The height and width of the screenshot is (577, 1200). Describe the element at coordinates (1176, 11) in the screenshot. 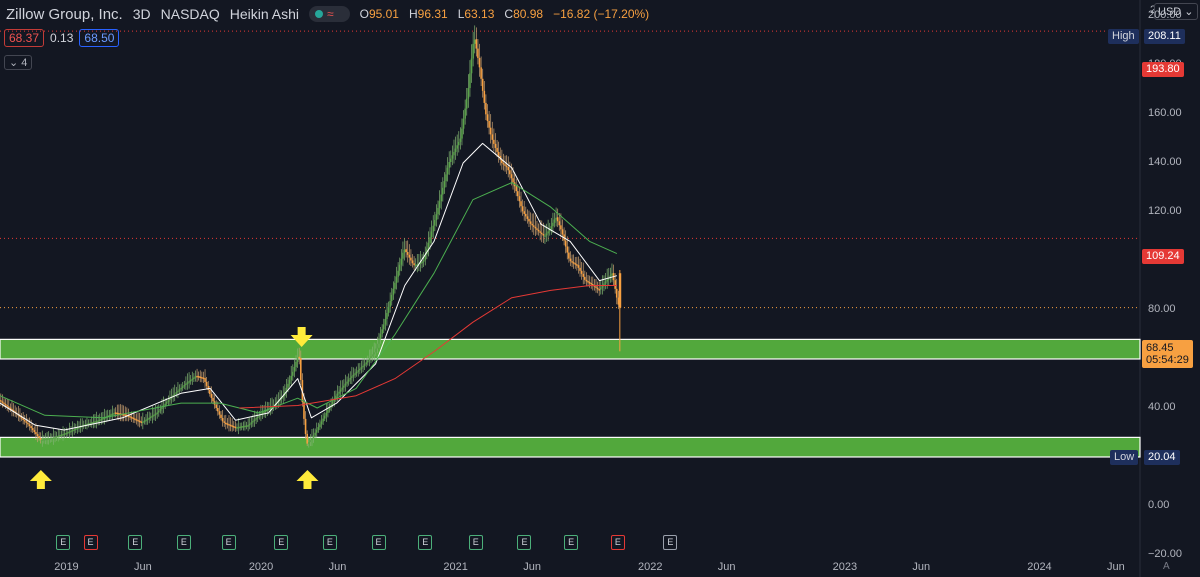

I see `currency-select: USD ⌄` at that location.